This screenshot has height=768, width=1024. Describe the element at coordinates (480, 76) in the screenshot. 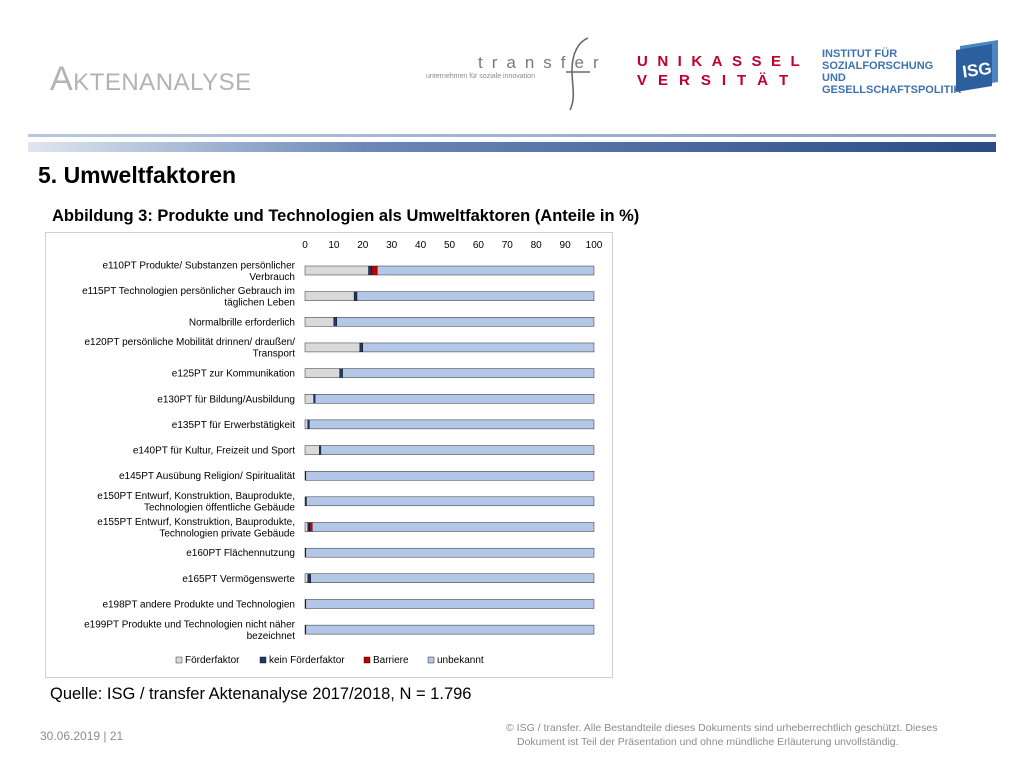

I see `transfer-logo-tagline: unternehmen für soziale innovation` at that location.